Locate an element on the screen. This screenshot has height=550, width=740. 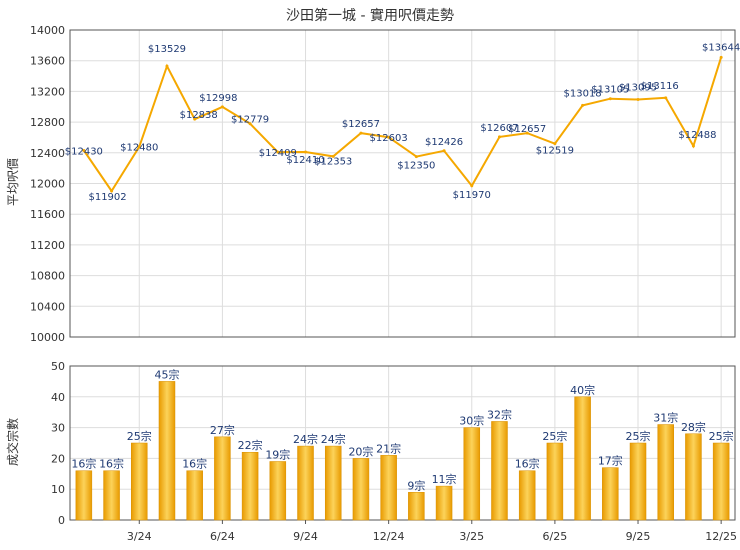
x-tick-label: 6/25 is located at coordinates (555, 536).